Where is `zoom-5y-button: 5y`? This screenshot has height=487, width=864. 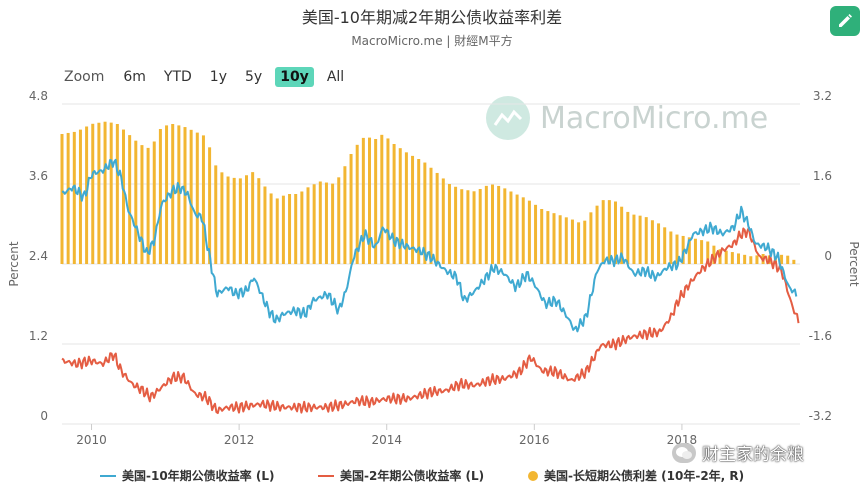
zoom-5y-button: 5y is located at coordinates (254, 77).